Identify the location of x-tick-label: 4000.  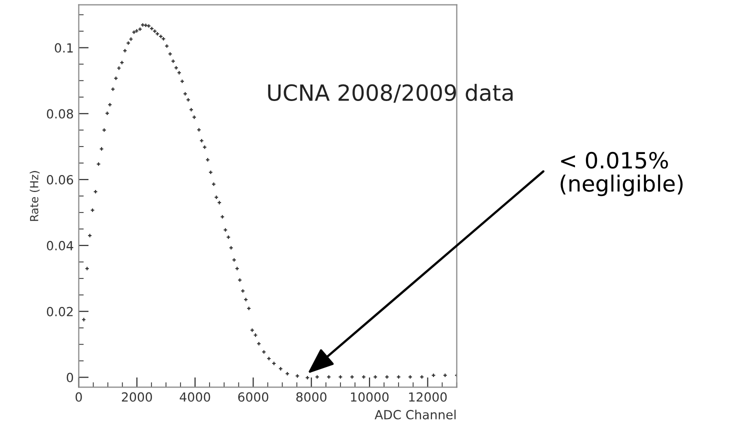
(195, 397).